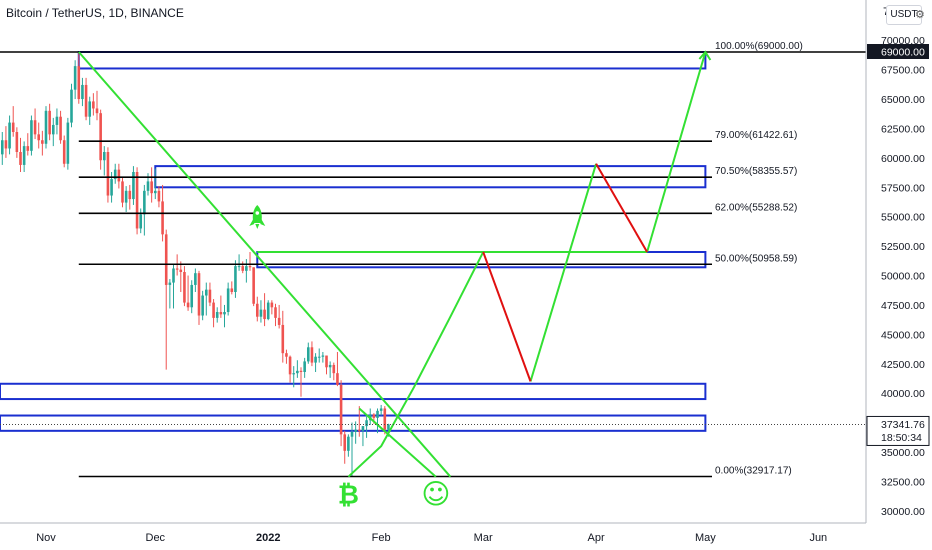 Image resolution: width=932 pixels, height=550 pixels. Describe the element at coordinates (904, 15) in the screenshot. I see `currency-button: USDT` at that location.